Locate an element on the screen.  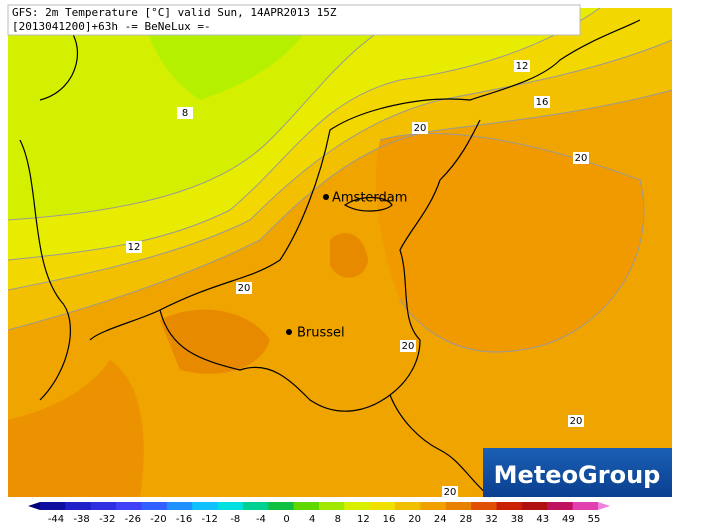
colorbar-label: 38 is located at coordinates (517, 519).